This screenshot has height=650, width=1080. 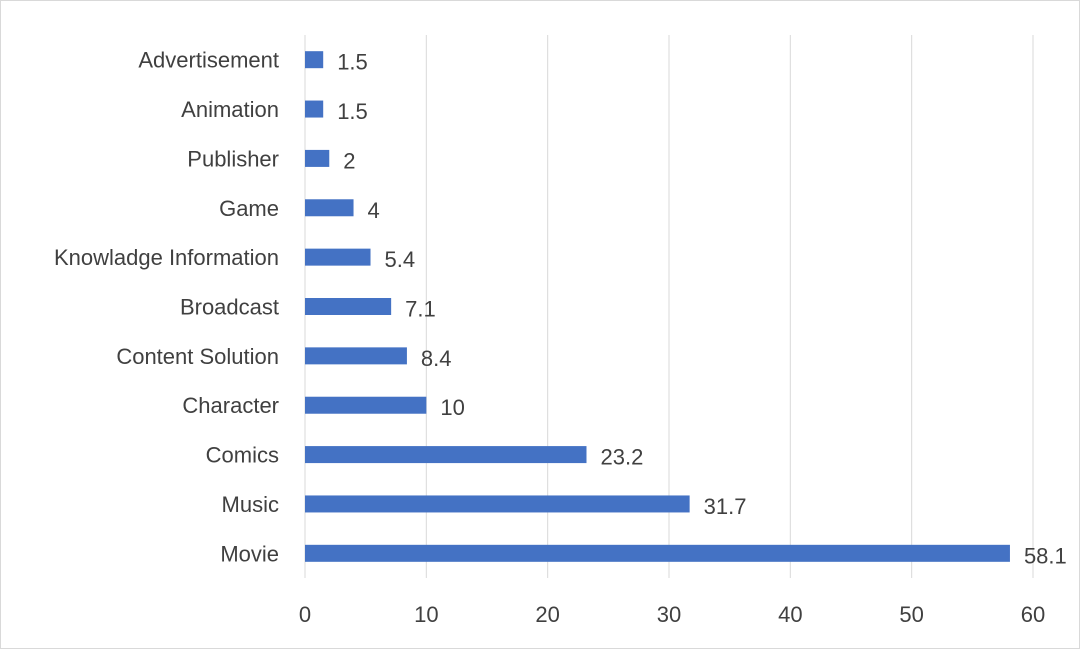 What do you see at coordinates (329, 208) in the screenshot?
I see `bar-game` at bounding box center [329, 208].